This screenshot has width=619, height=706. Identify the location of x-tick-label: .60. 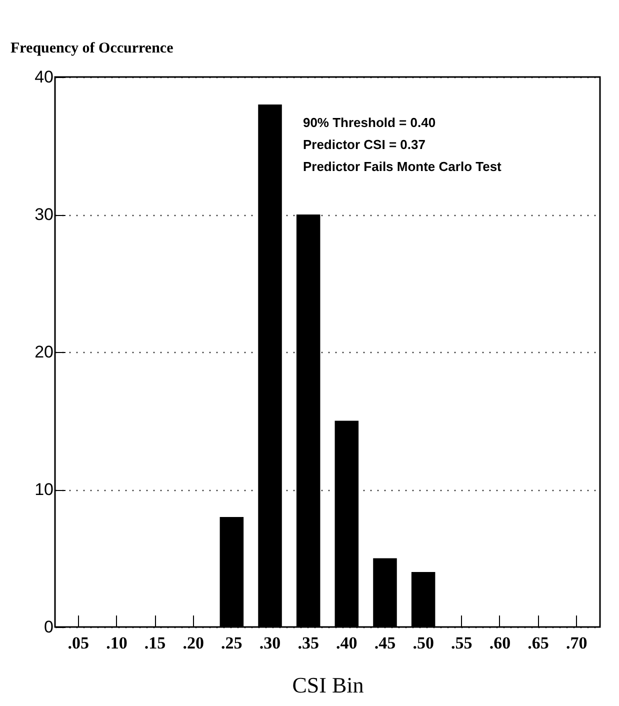
(500, 643).